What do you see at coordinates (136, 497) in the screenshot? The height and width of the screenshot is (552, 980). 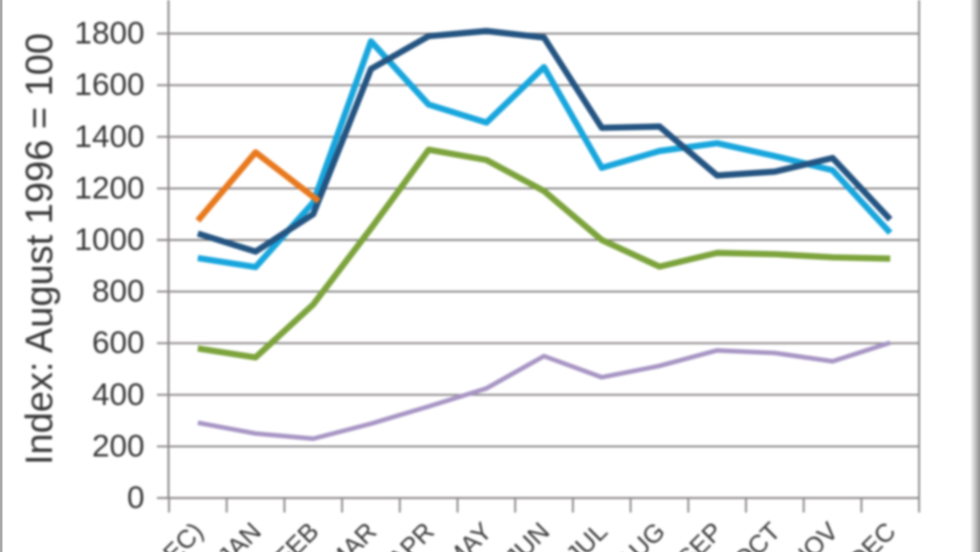 I see `svg-text: 0` at bounding box center [136, 497].